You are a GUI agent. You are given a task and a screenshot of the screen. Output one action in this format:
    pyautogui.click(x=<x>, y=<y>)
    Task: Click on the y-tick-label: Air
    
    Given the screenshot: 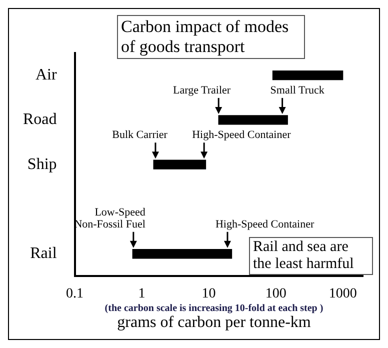 What is the action you would take?
    pyautogui.click(x=46, y=75)
    